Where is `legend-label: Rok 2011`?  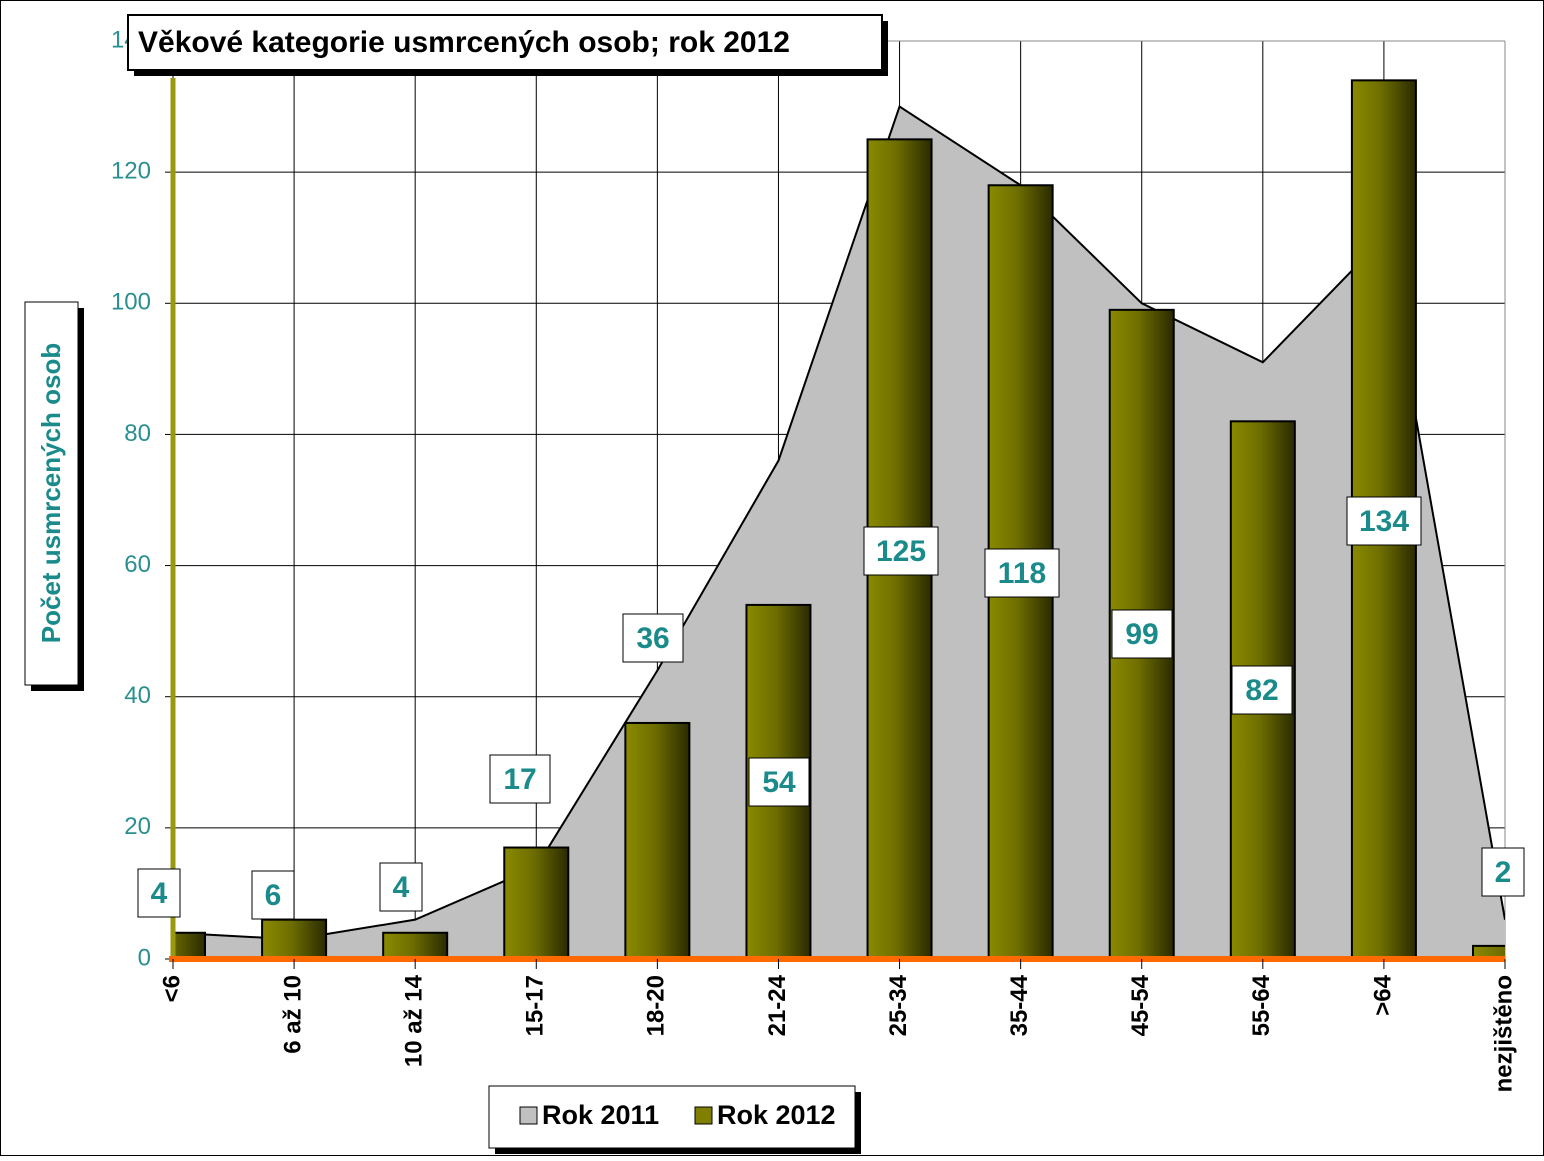 legend-label: Rok 2011 is located at coordinates (600, 1115).